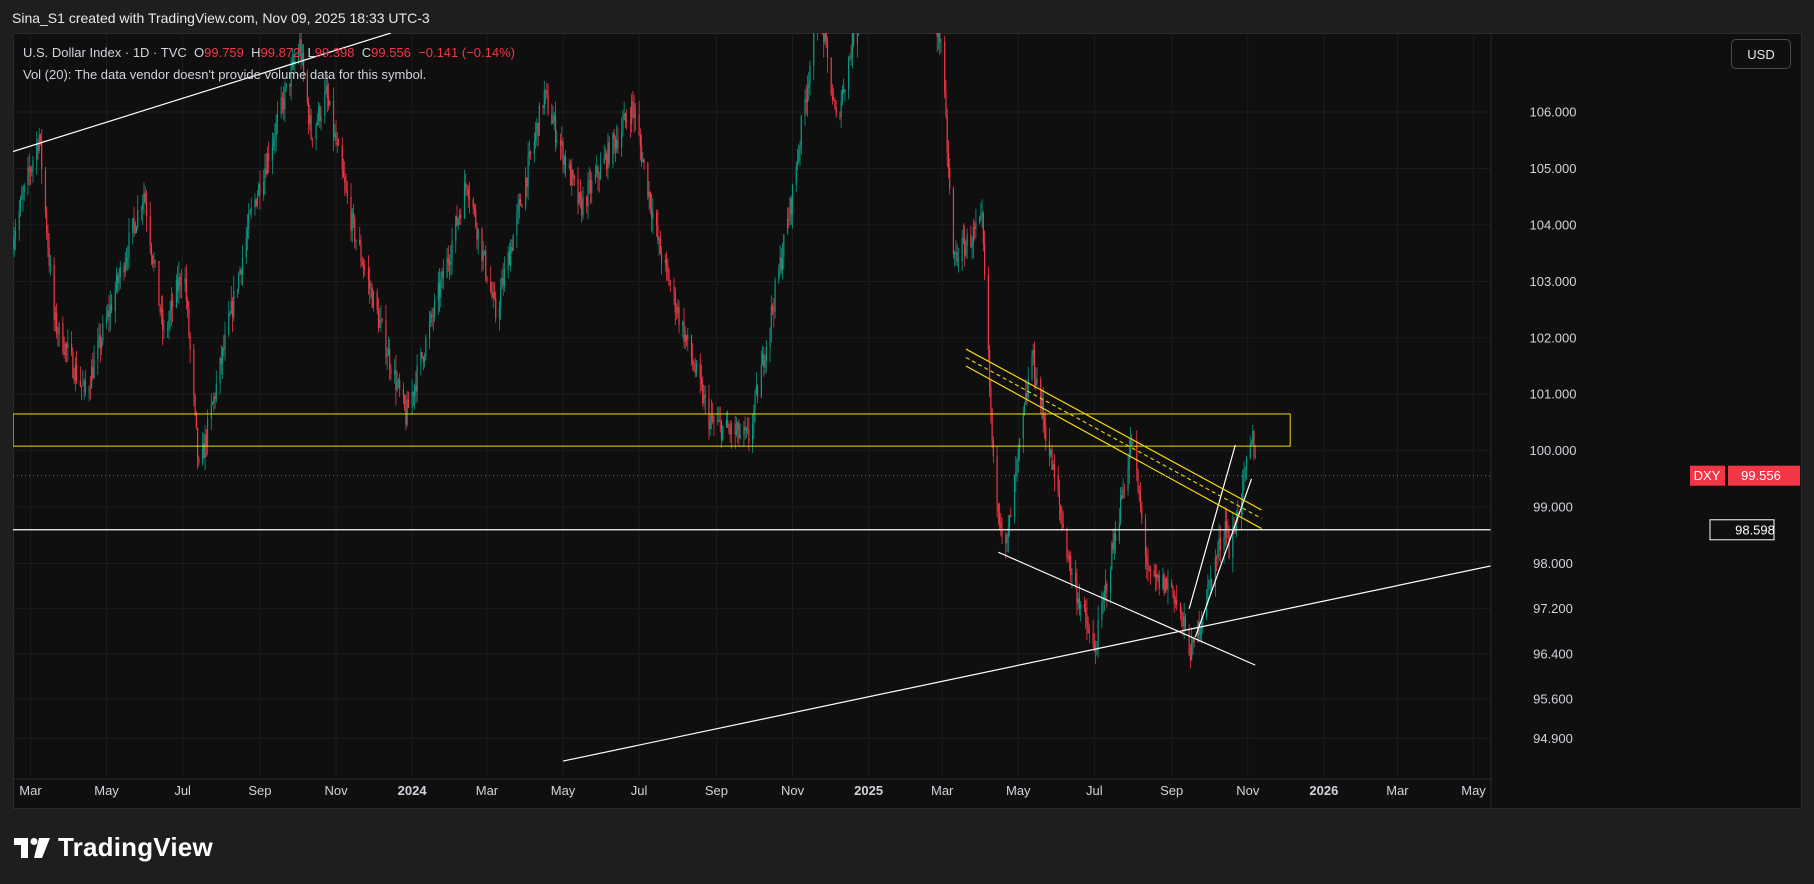 Image resolution: width=1814 pixels, height=884 pixels. Describe the element at coordinates (113, 847) in the screenshot. I see `tradingview-logo: TradingView` at that location.